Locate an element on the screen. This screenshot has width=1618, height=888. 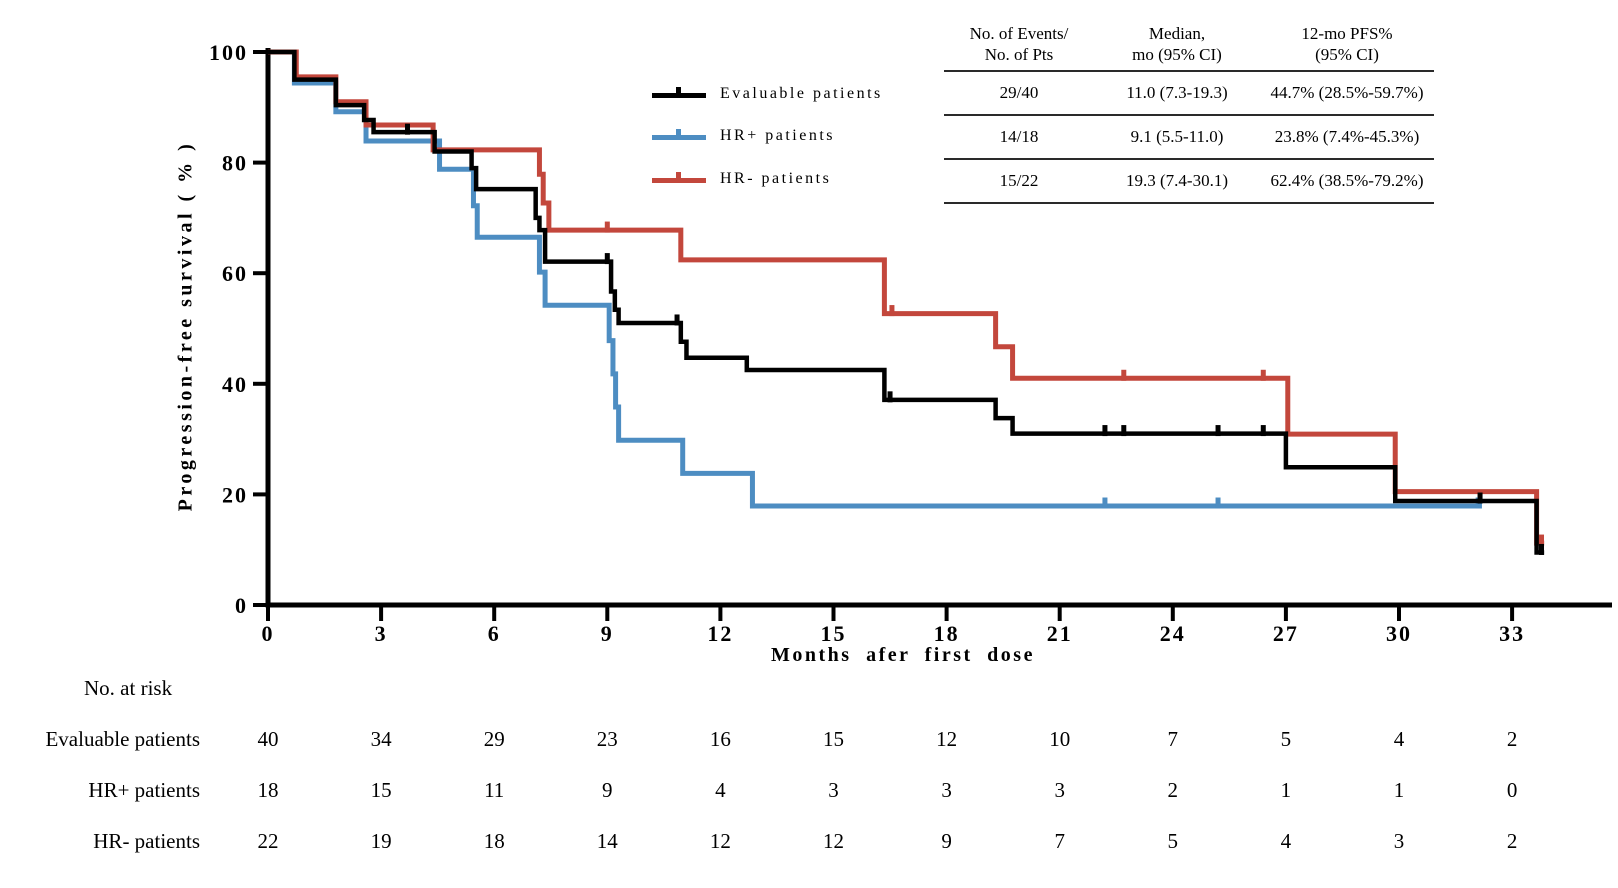
x-axis-title: Months afer first dose is located at coordinates (903, 655).